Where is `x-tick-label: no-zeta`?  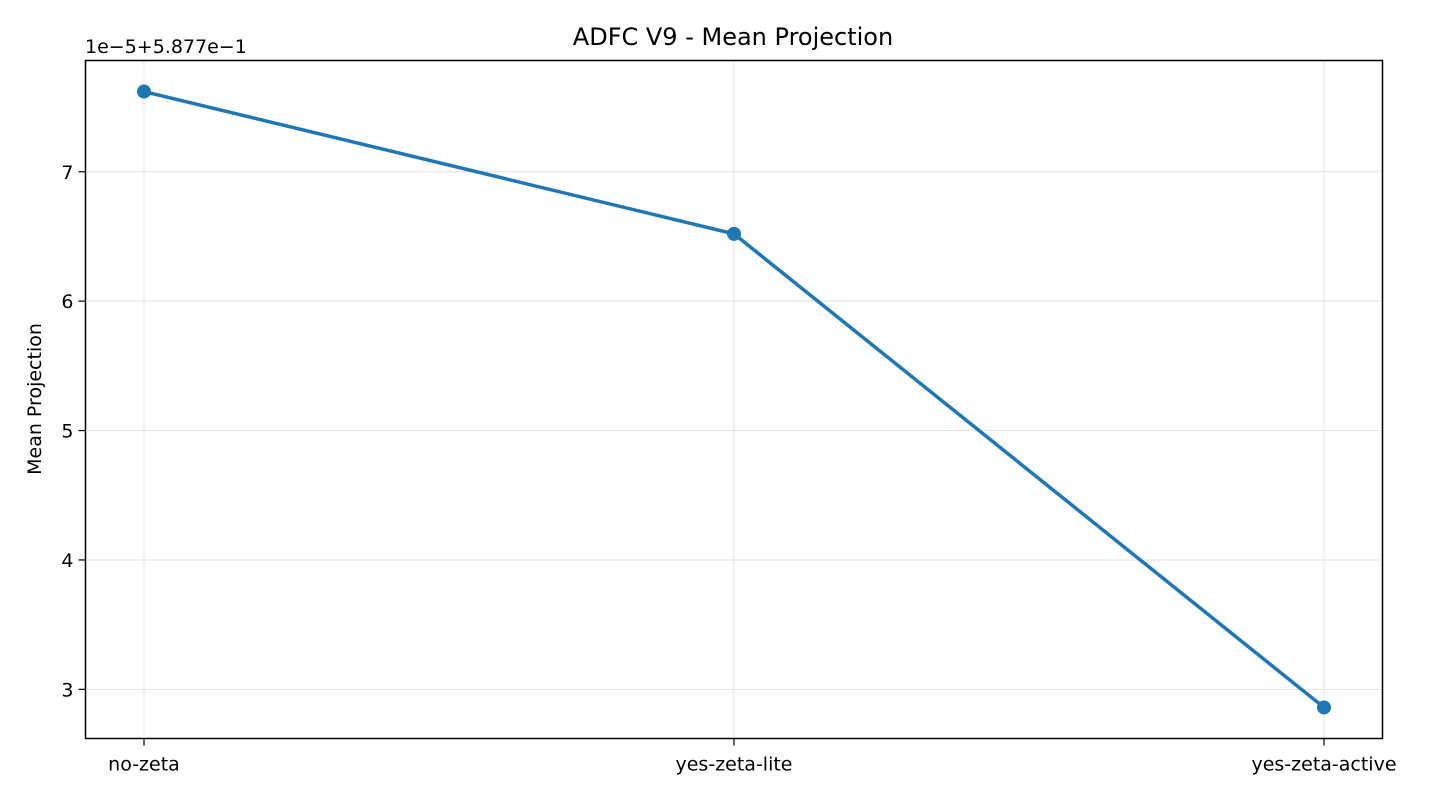
x-tick-label: no-zeta is located at coordinates (144, 765).